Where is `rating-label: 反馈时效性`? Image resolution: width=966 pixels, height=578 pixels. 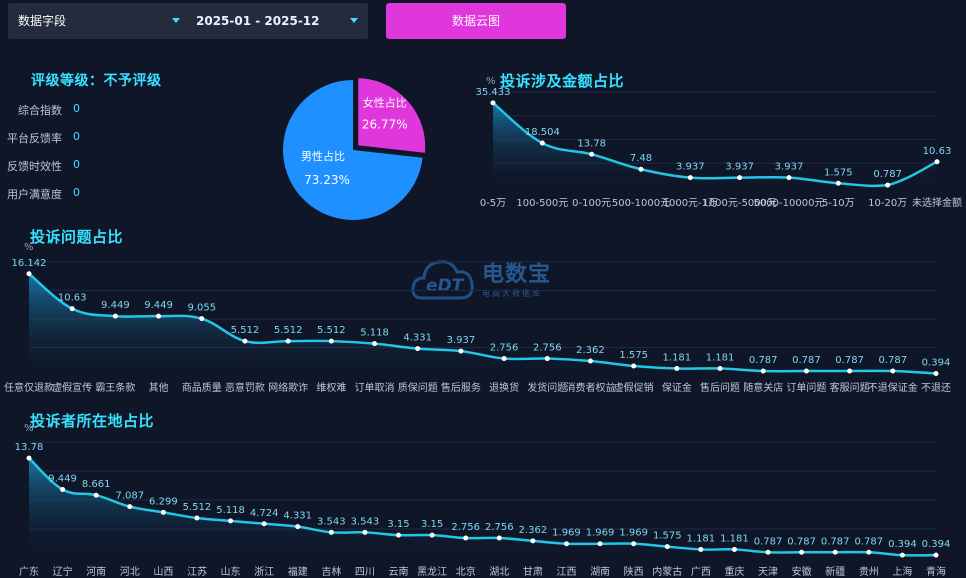 rating-label: 反馈时效性 is located at coordinates (34, 166).